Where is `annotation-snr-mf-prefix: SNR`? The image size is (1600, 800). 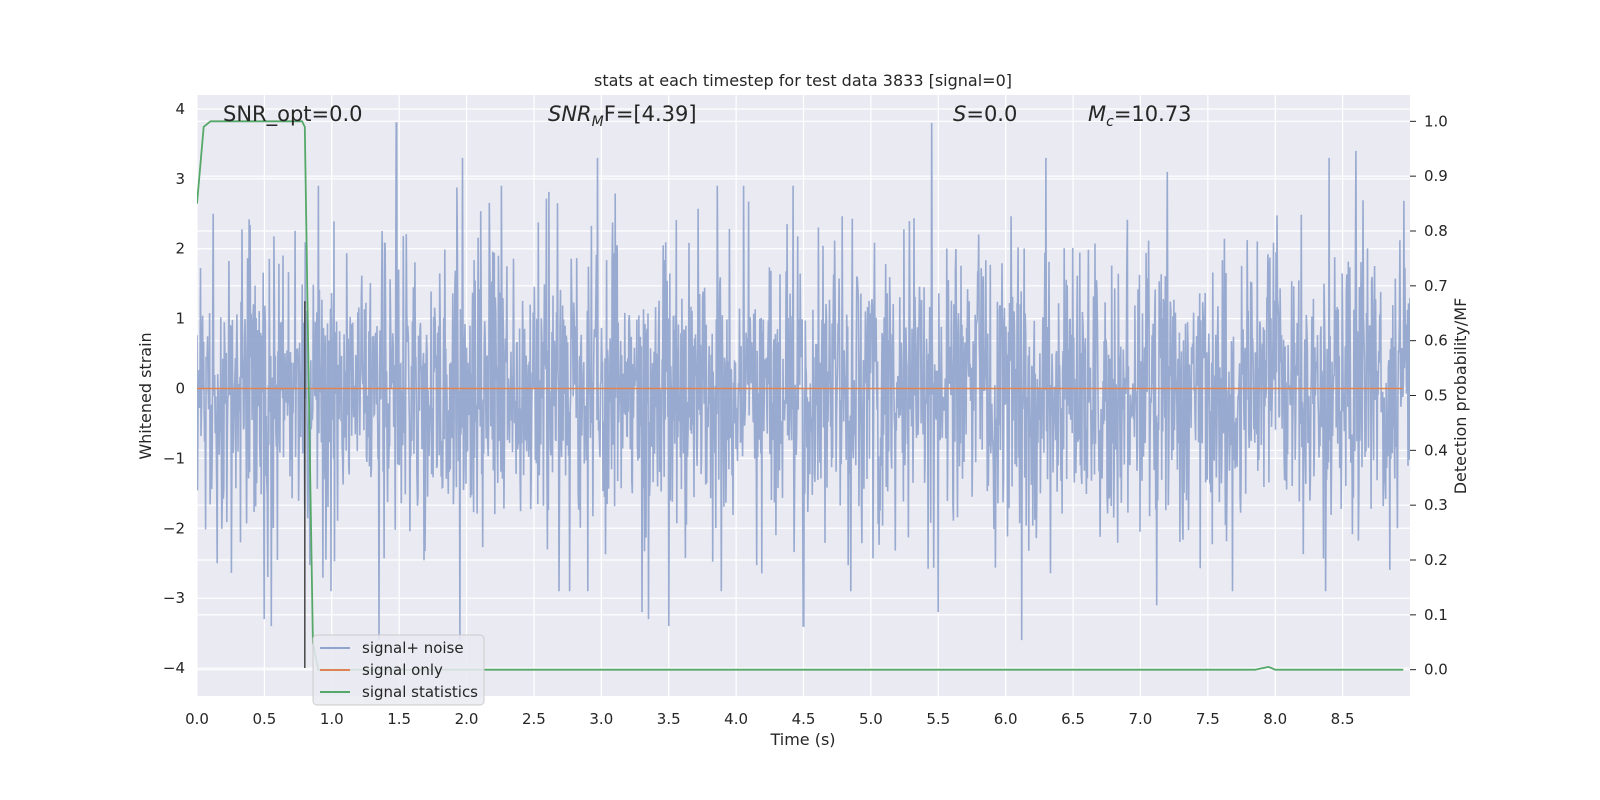 annotation-snr-mf-prefix: SNR is located at coordinates (570, 114).